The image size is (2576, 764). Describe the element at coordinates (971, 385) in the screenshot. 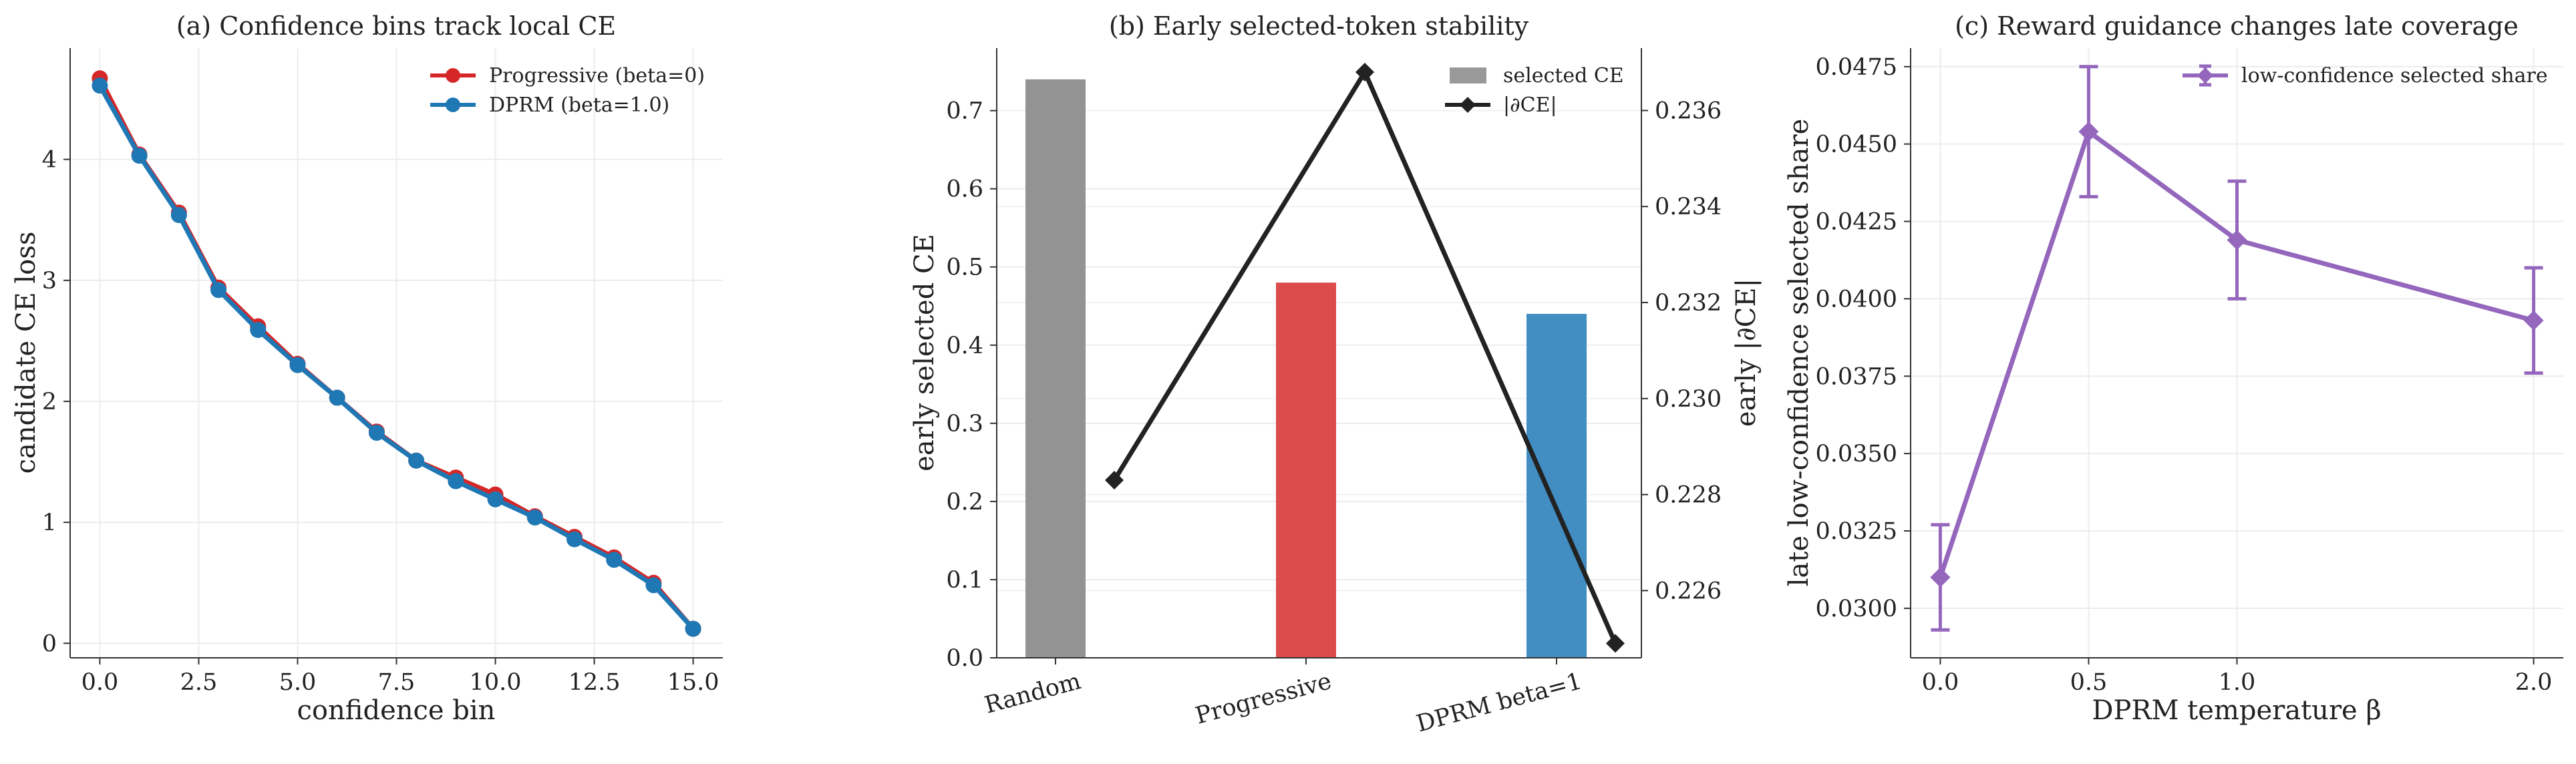

I see `panel-b-y-ticks: 0.0 0.1 0.2 0.3 0.4 0.5 0.6 0.7` at that location.